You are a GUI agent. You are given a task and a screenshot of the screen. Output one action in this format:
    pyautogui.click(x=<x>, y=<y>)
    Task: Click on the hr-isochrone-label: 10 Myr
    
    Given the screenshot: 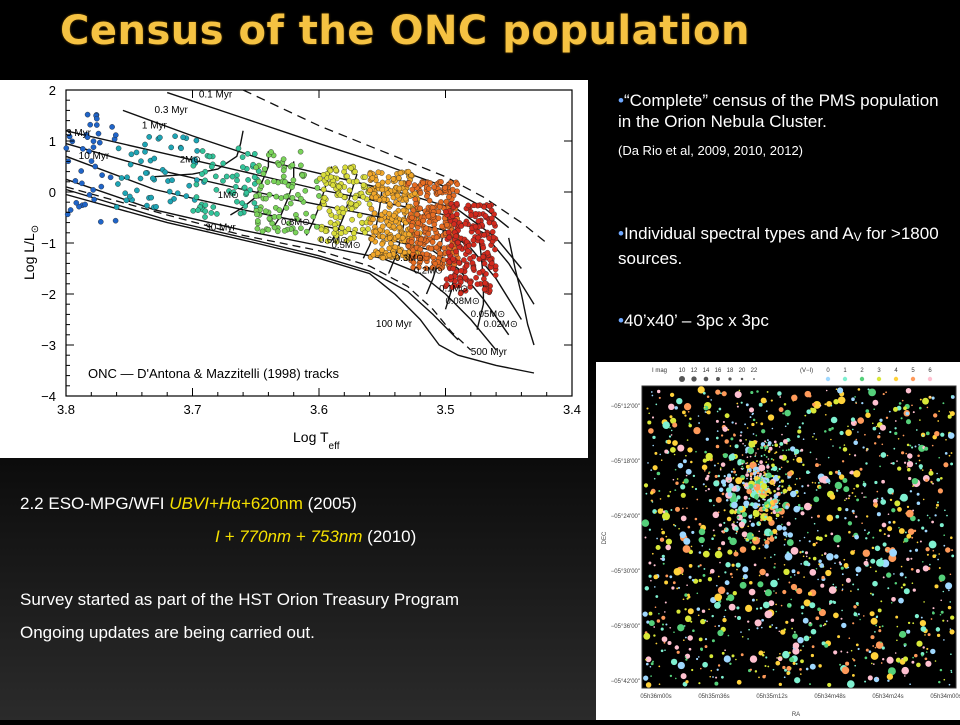 What is the action you would take?
    pyautogui.click(x=94, y=156)
    